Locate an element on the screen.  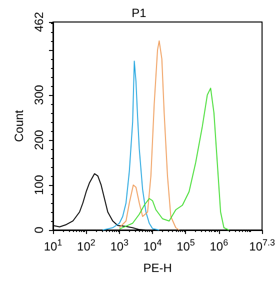
y-tick-label: 100 is located at coordinates (39, 184).